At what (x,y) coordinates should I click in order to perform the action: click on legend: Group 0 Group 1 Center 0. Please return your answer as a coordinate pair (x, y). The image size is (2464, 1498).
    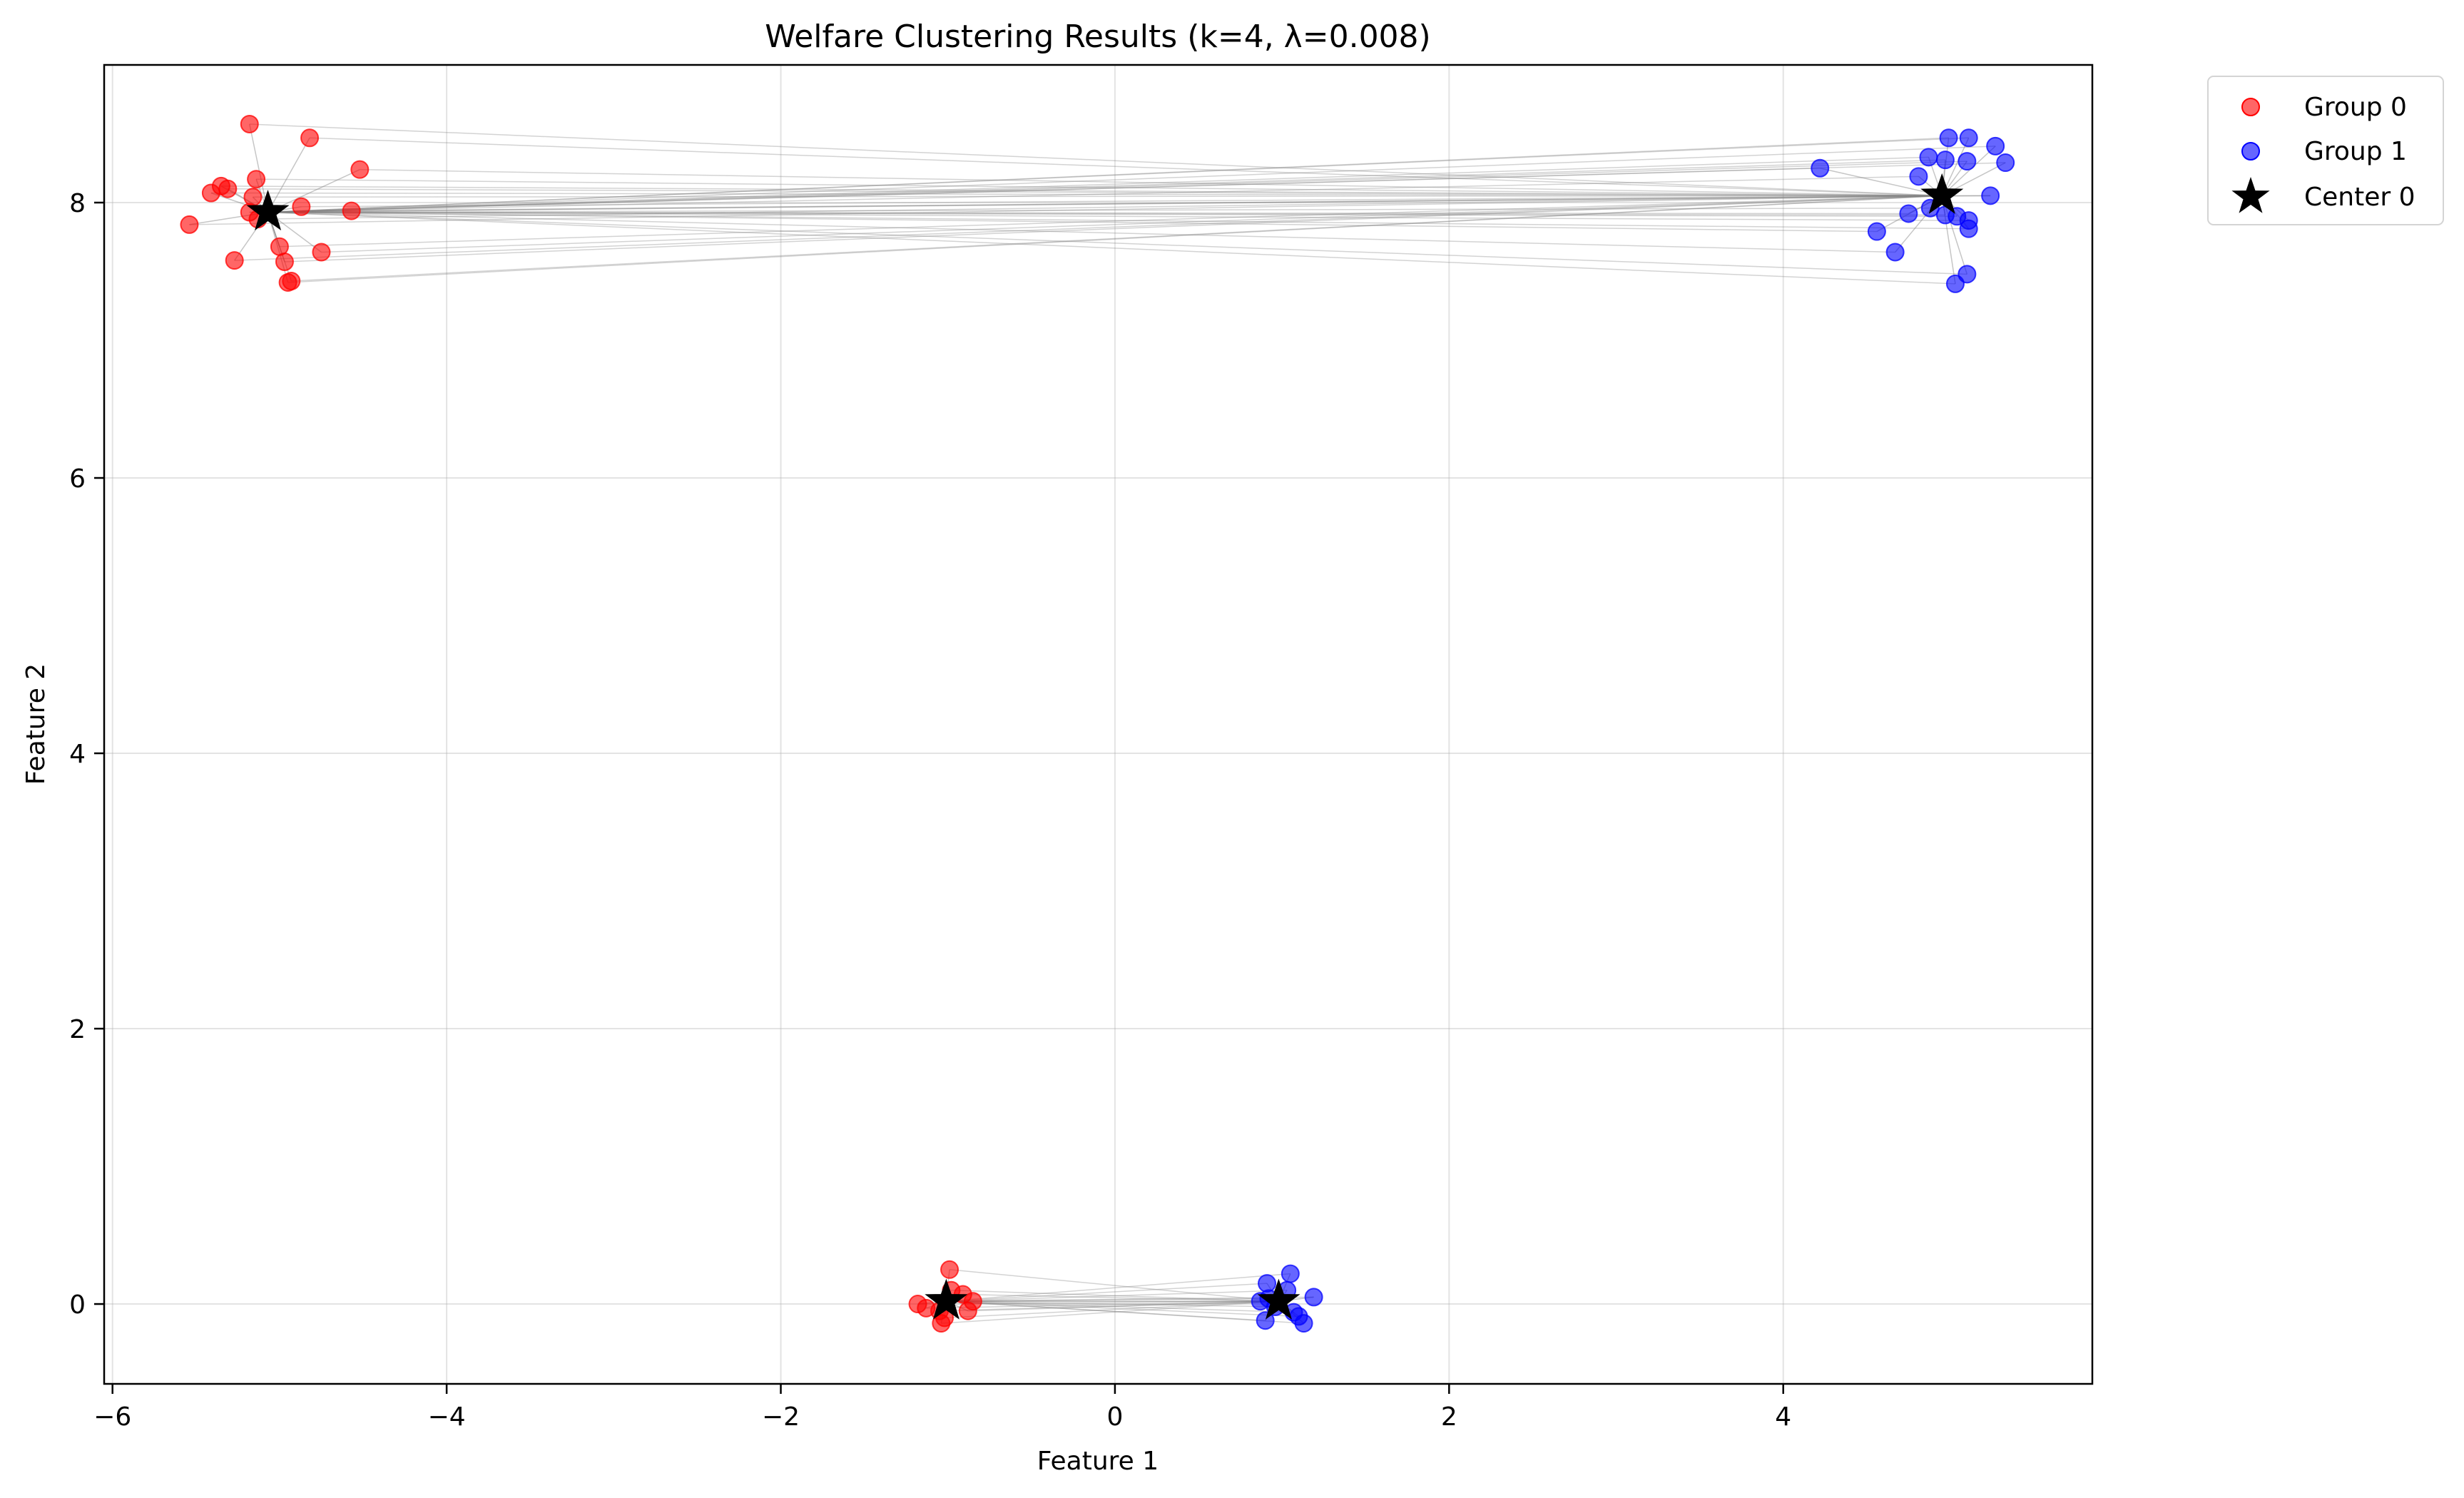
    Looking at the image, I should click on (2325, 150).